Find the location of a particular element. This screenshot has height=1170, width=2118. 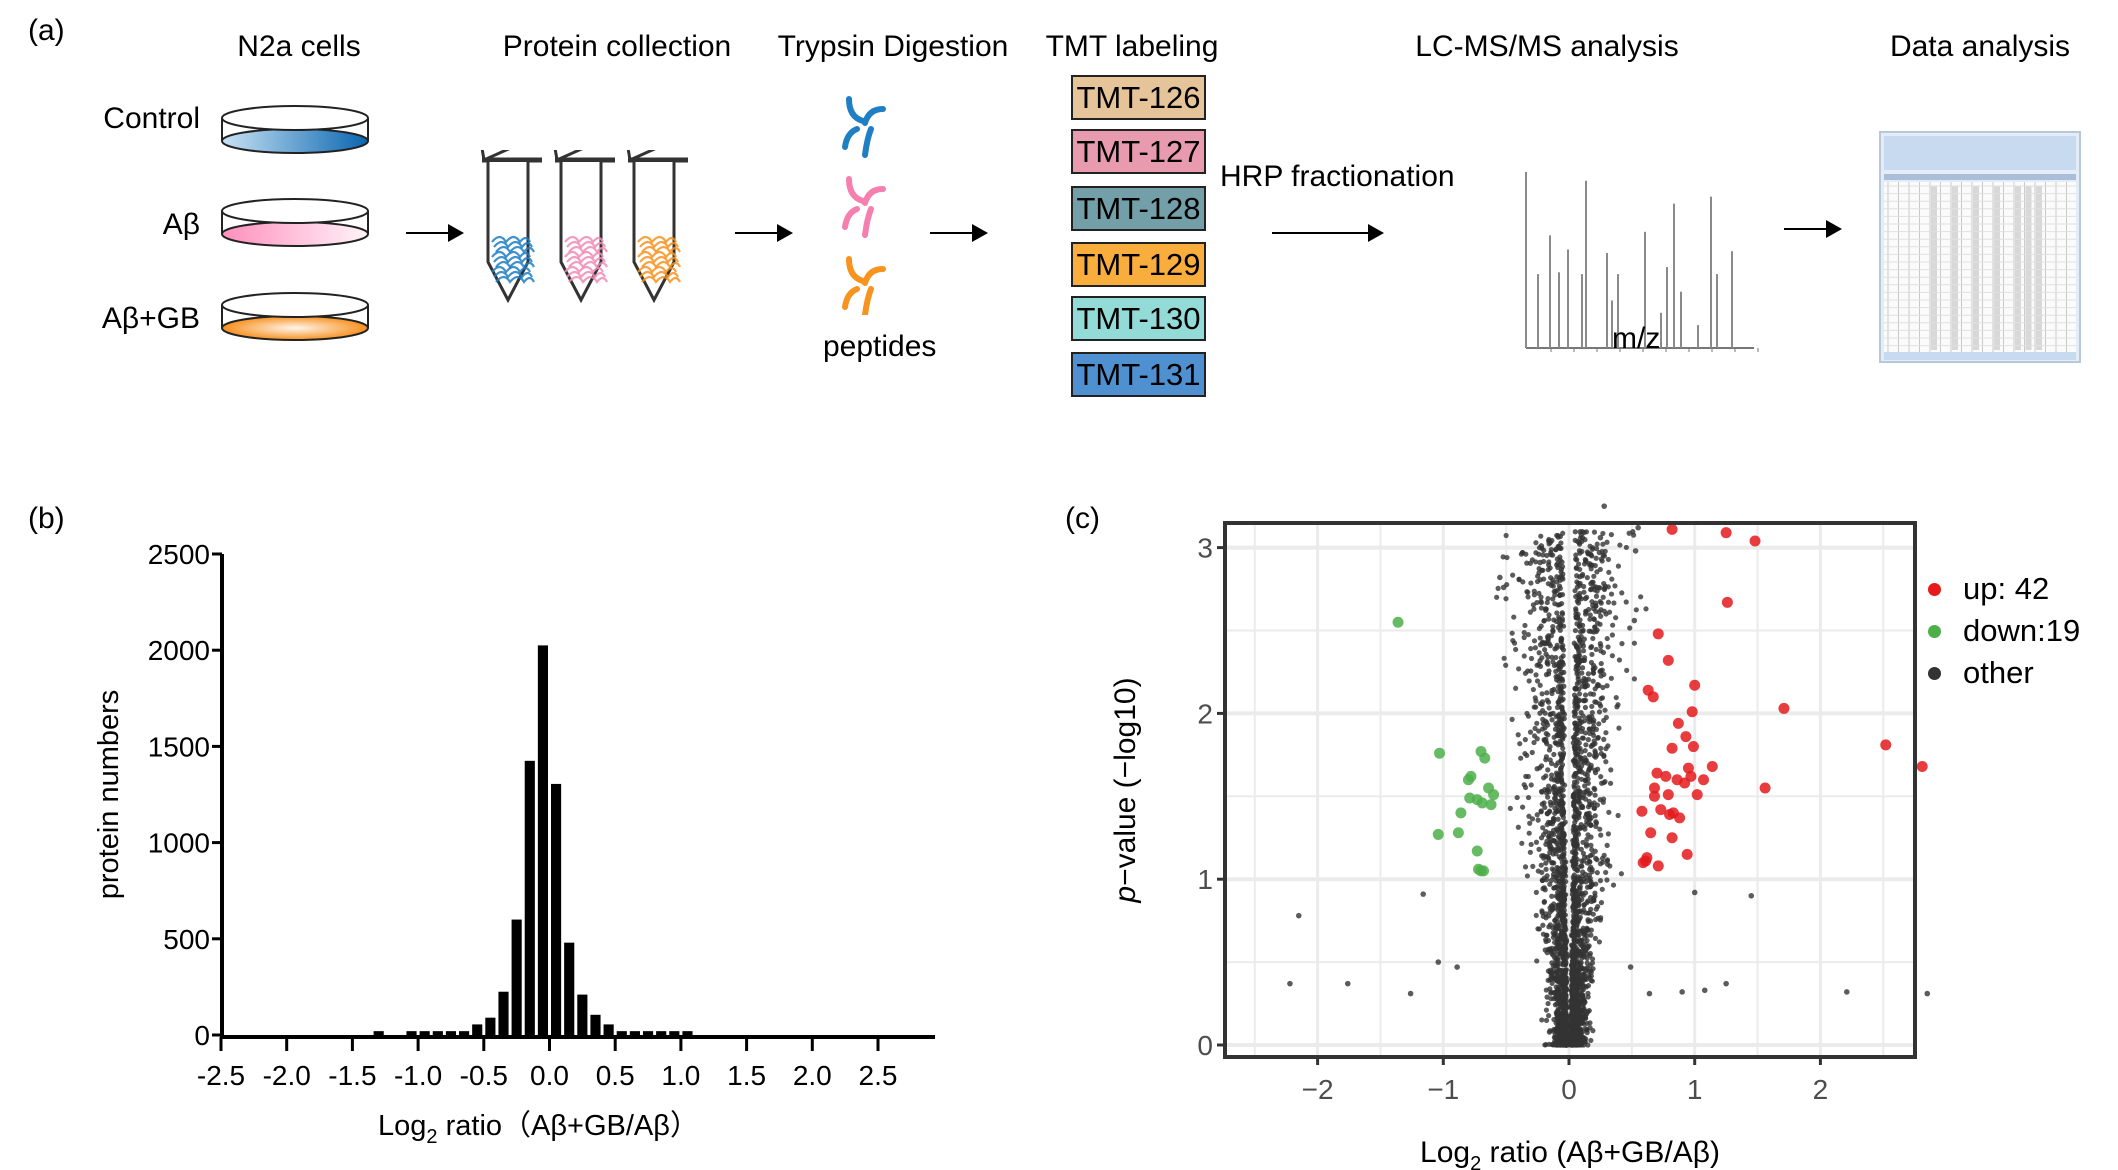

arrow-right-icon is located at coordinates (435, 233).